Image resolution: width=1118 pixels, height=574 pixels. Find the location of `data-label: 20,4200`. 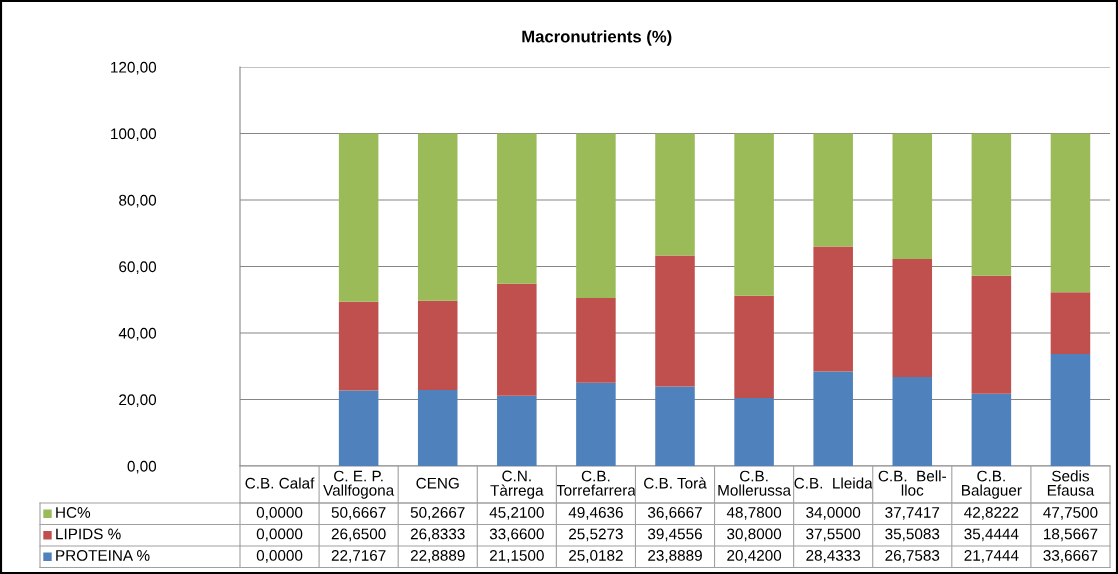

data-label: 20,4200 is located at coordinates (754, 556).